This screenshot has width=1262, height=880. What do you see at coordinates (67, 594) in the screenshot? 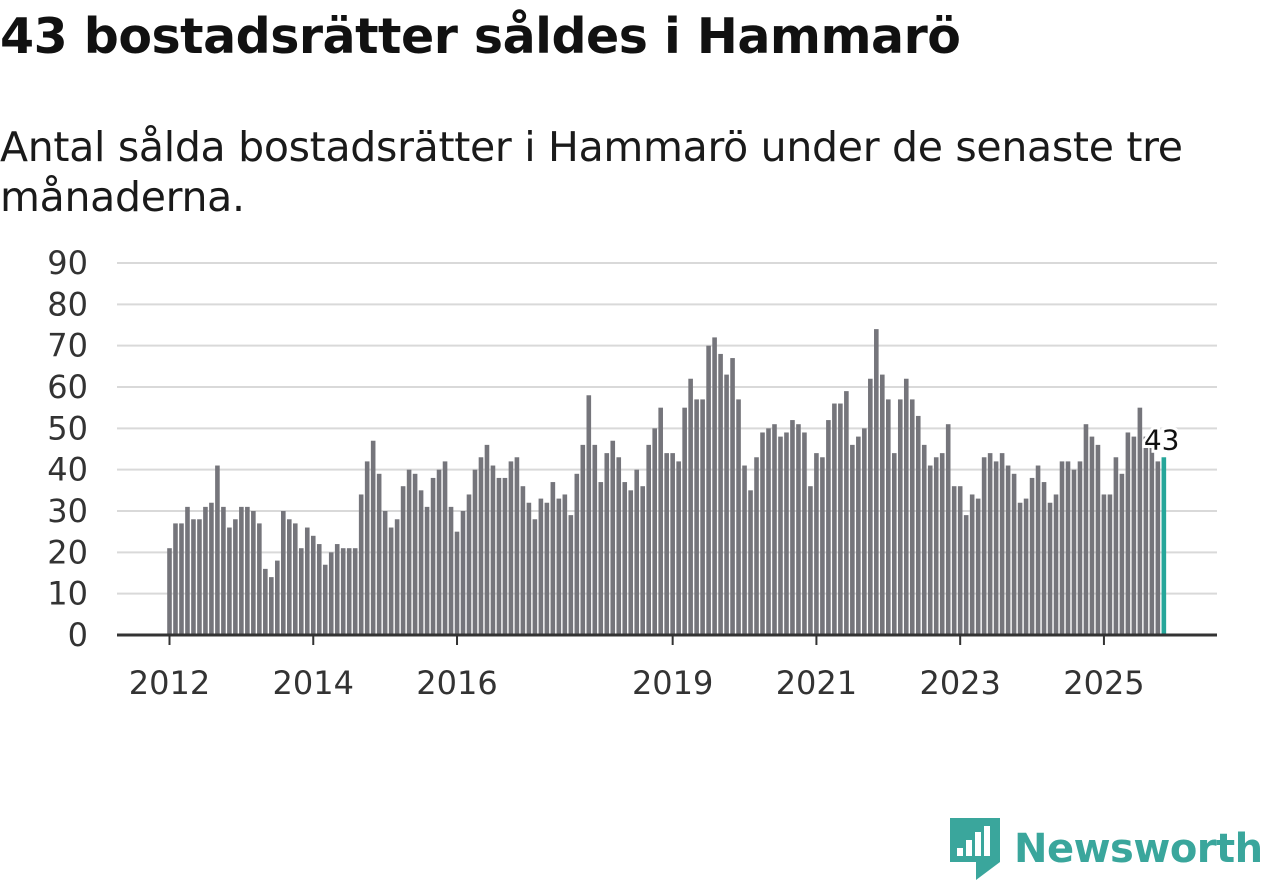
I see `y-tick-label: 10` at bounding box center [67, 594].